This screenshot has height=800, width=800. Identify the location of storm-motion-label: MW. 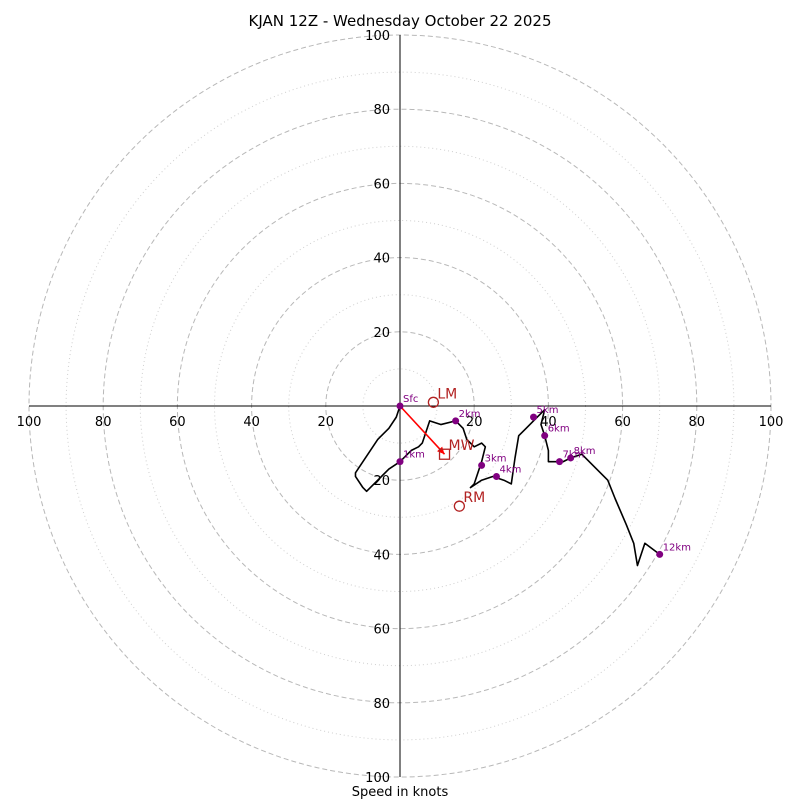
(462, 446).